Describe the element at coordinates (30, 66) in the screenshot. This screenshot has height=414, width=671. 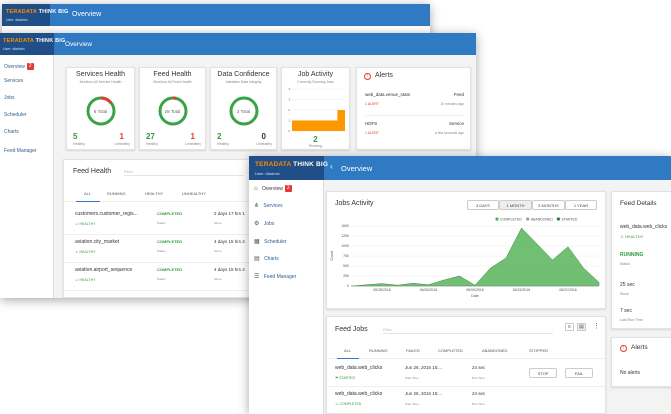
I see `overview-badge: 2` at that location.